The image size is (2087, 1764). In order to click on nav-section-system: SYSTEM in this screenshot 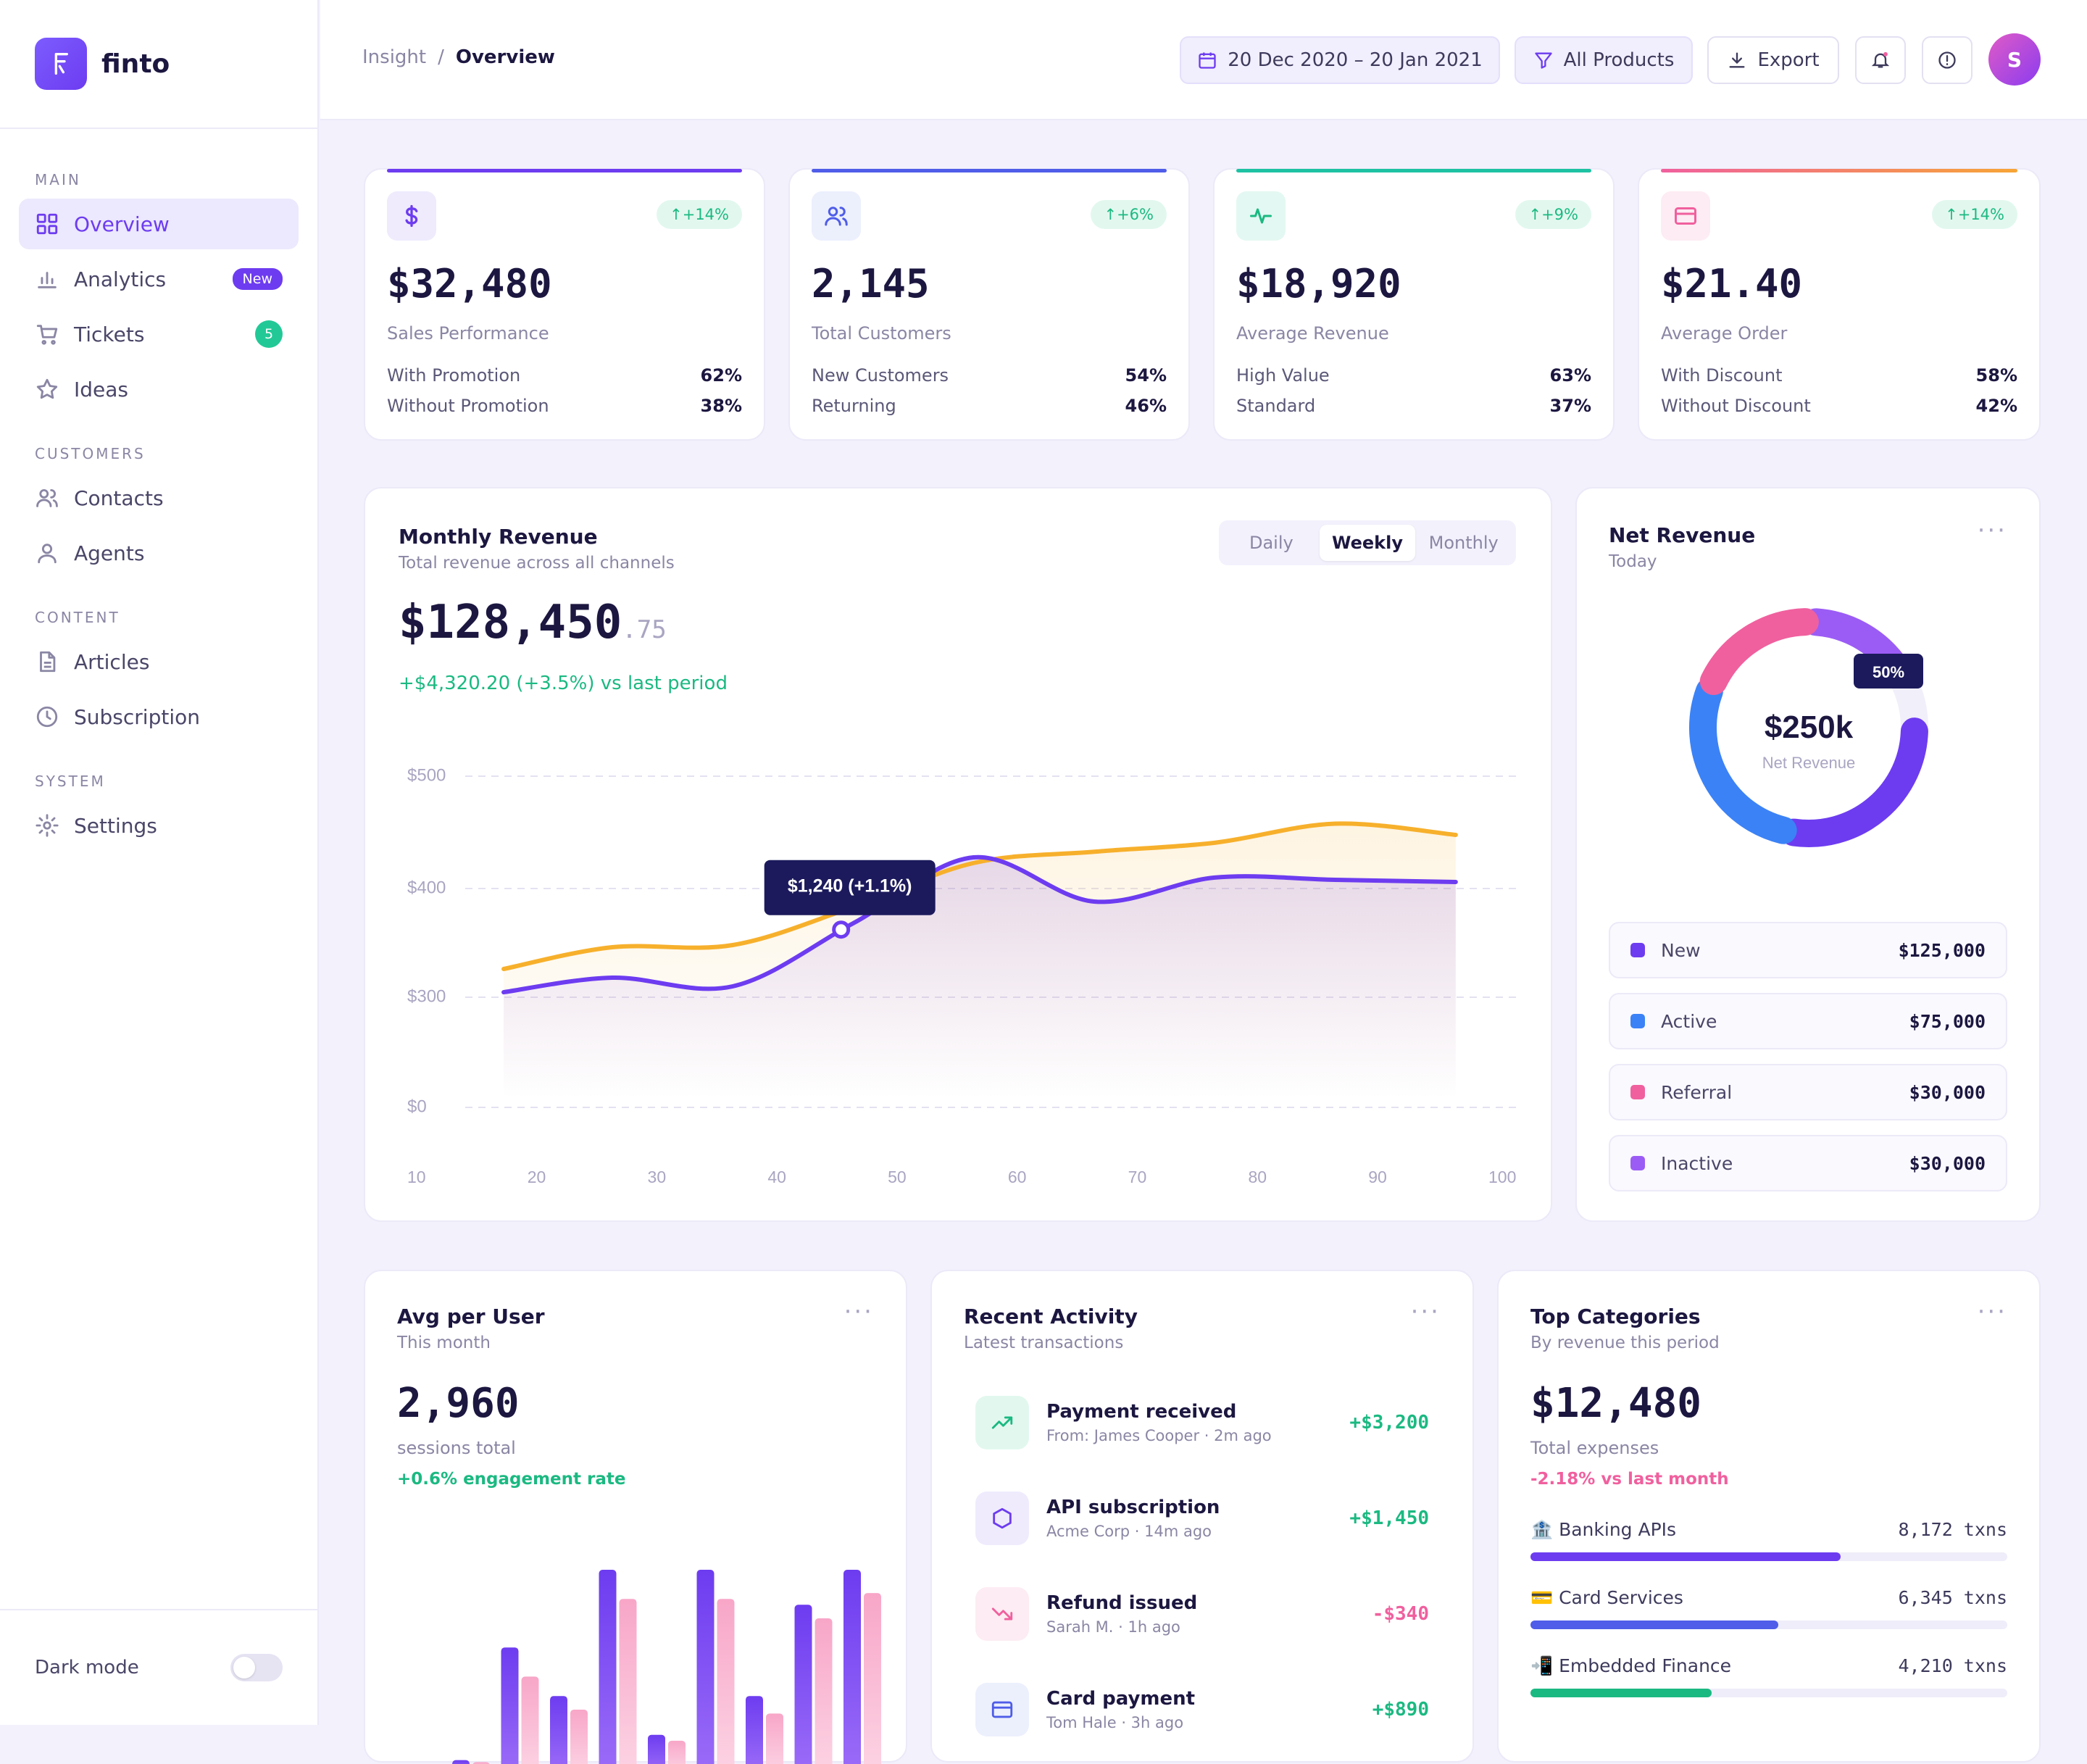, I will do `click(70, 781)`.